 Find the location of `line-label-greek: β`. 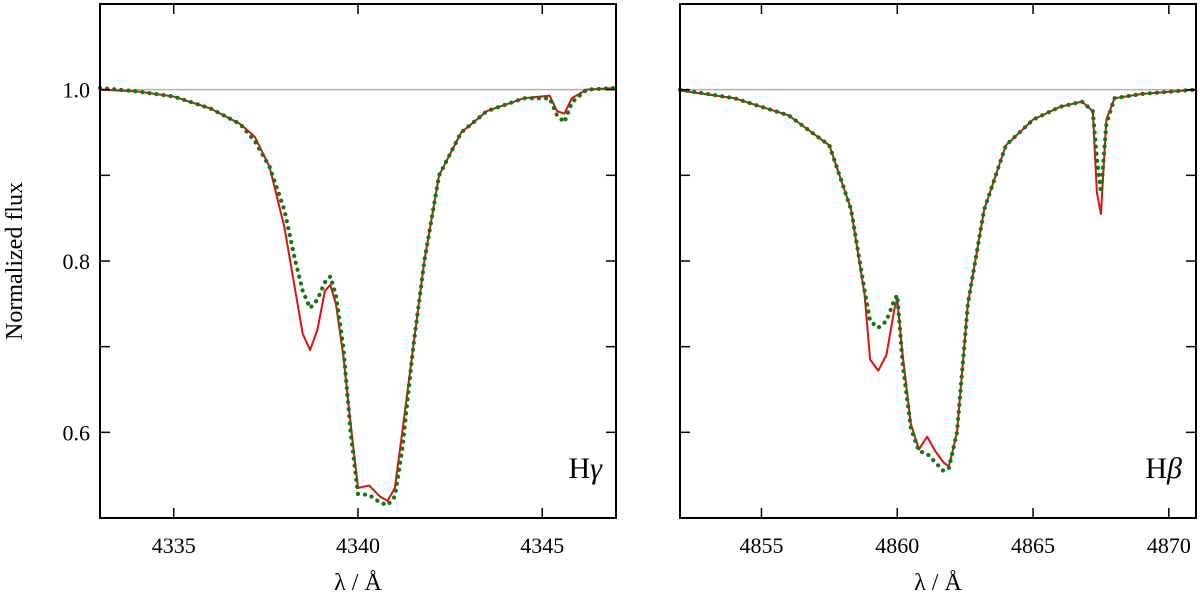

line-label-greek: β is located at coordinates (1174, 468).